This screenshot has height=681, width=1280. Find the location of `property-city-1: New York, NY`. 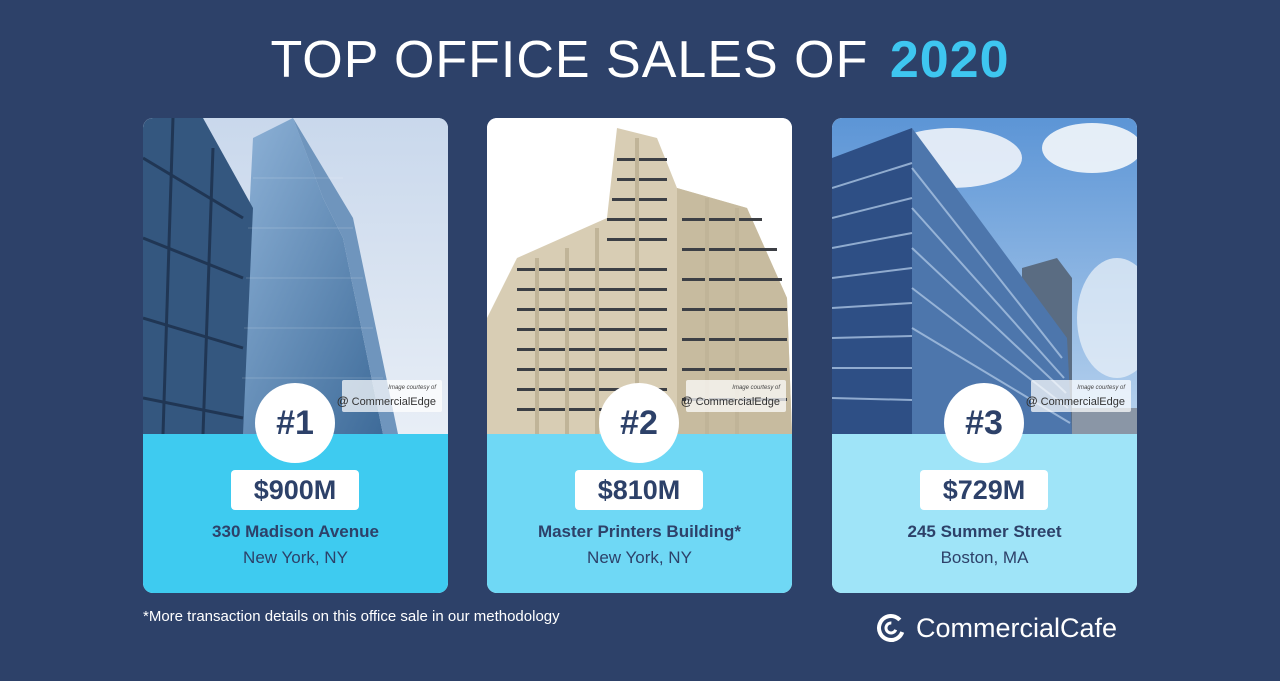

property-city-1: New York, NY is located at coordinates (295, 557).